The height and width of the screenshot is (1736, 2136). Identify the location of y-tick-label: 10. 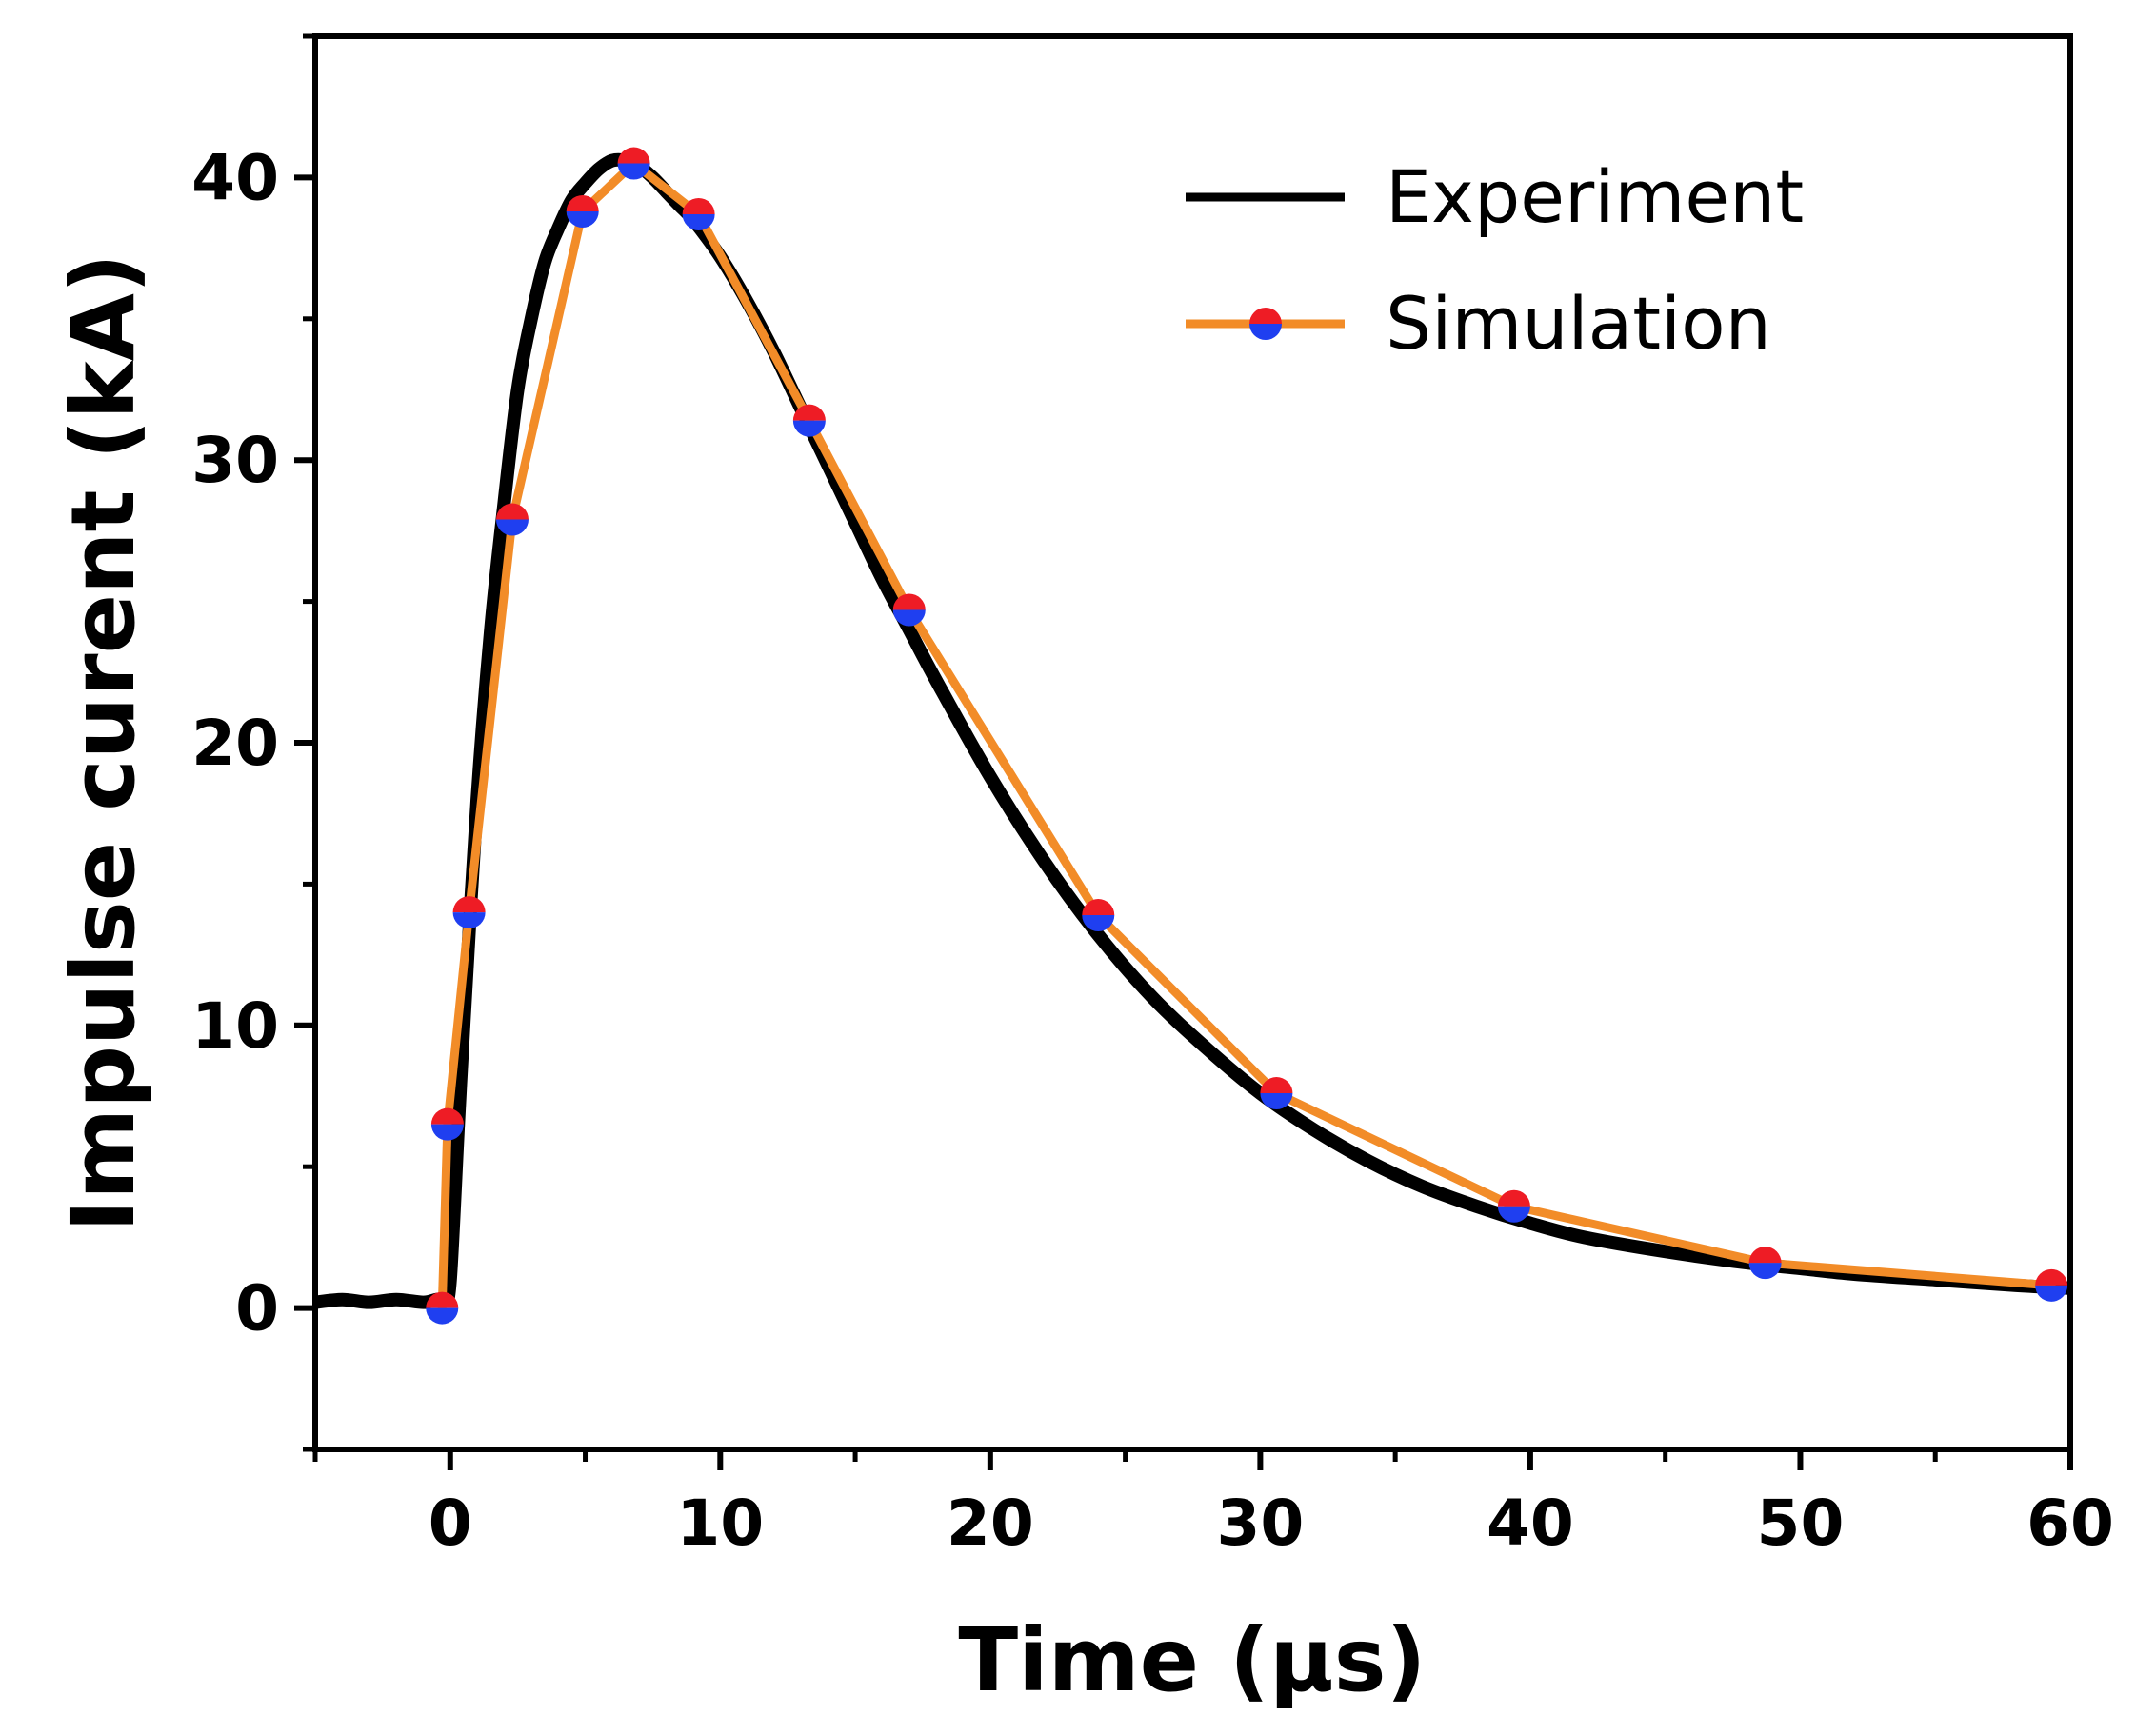
(235, 1026).